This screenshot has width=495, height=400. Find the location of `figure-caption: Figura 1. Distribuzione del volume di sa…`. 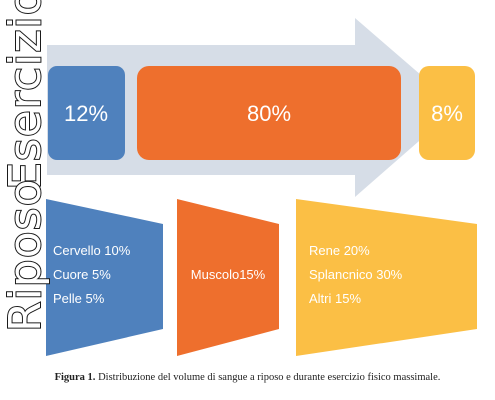

figure-caption: Figura 1. Distribuzione del volume di sa… is located at coordinates (247, 377).